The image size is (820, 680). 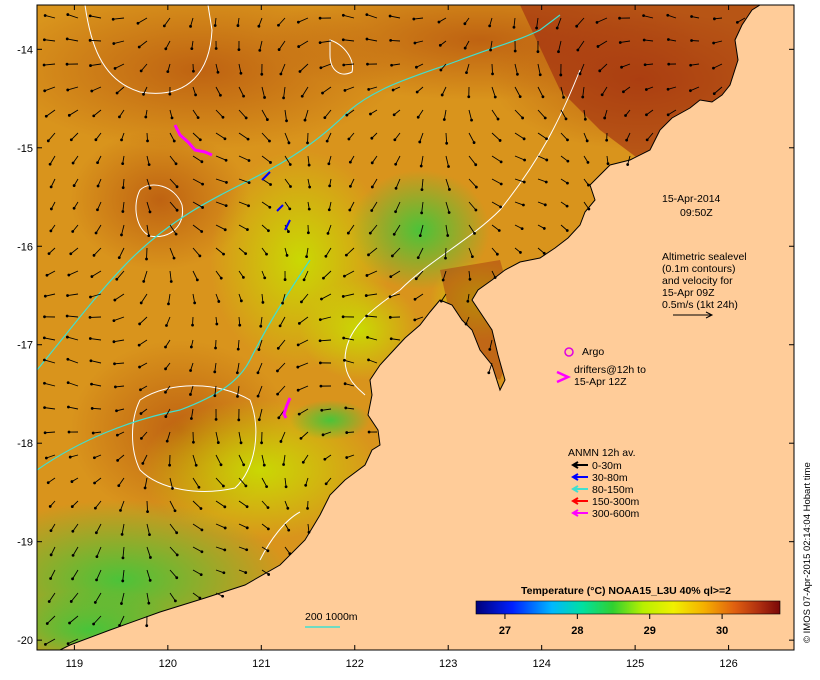 What do you see at coordinates (607, 466) in the screenshot?
I see `anmn-item-label: 0-30m` at bounding box center [607, 466].